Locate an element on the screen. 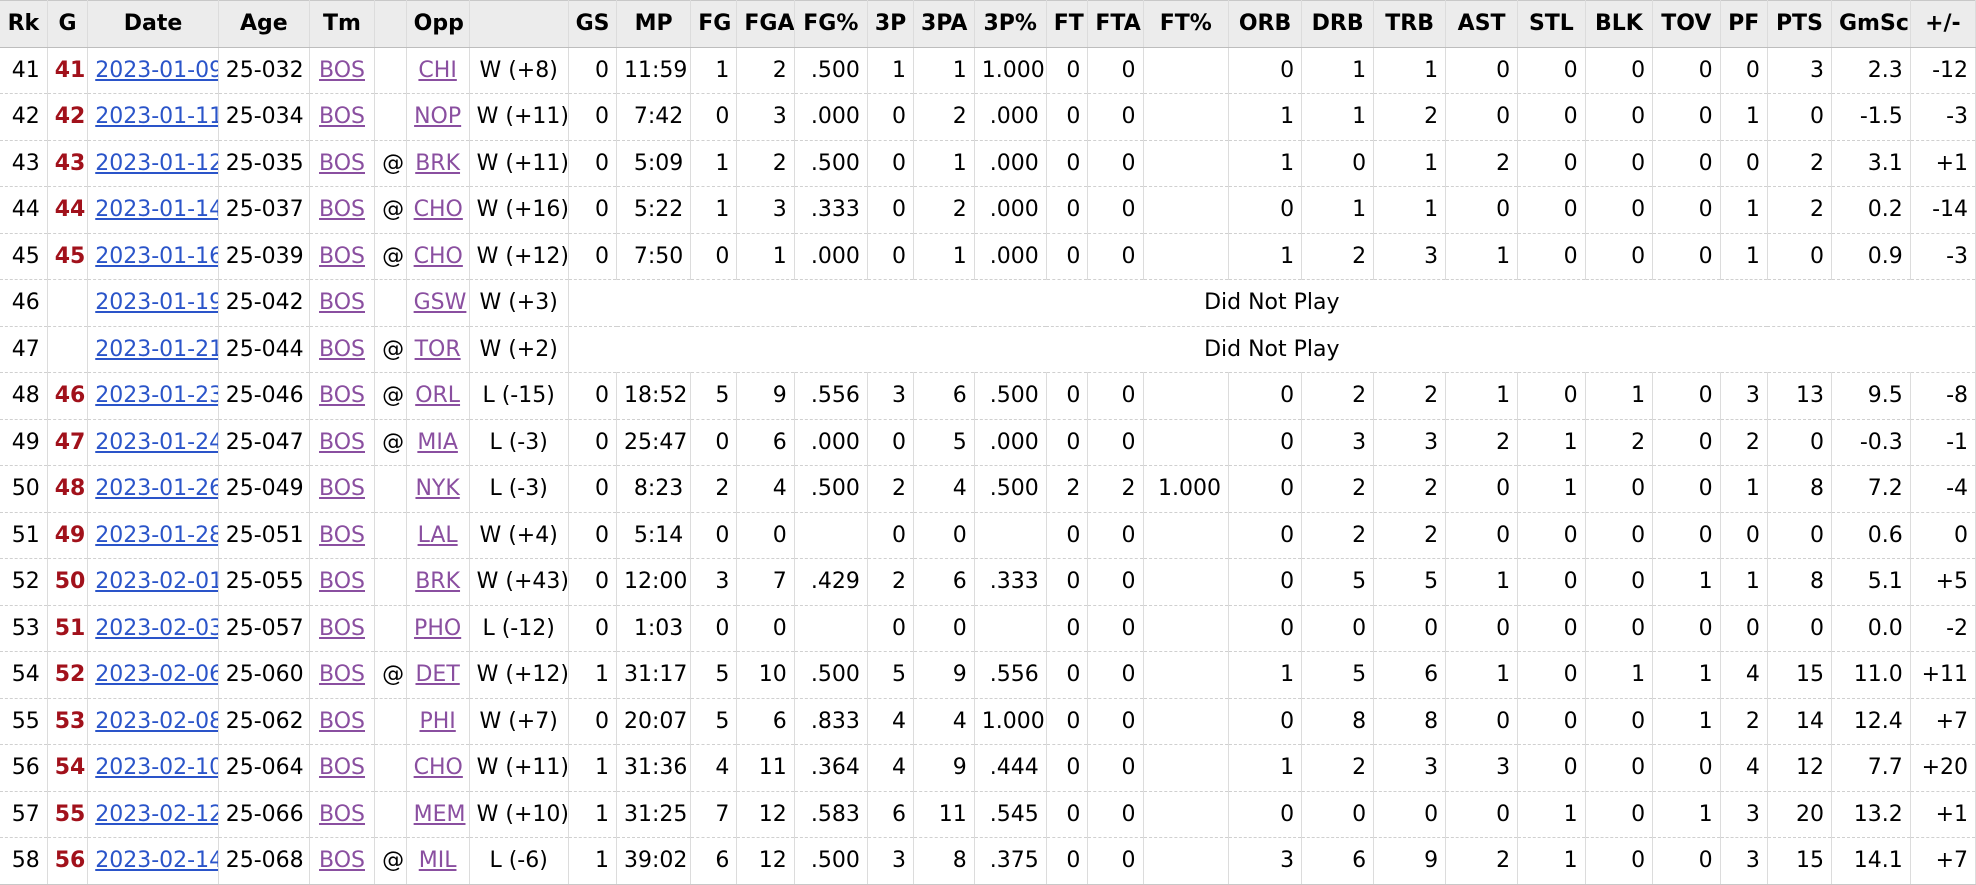 Image resolution: width=1976 pixels, height=885 pixels. column-header-plus-minus: +/- is located at coordinates (1943, 24).